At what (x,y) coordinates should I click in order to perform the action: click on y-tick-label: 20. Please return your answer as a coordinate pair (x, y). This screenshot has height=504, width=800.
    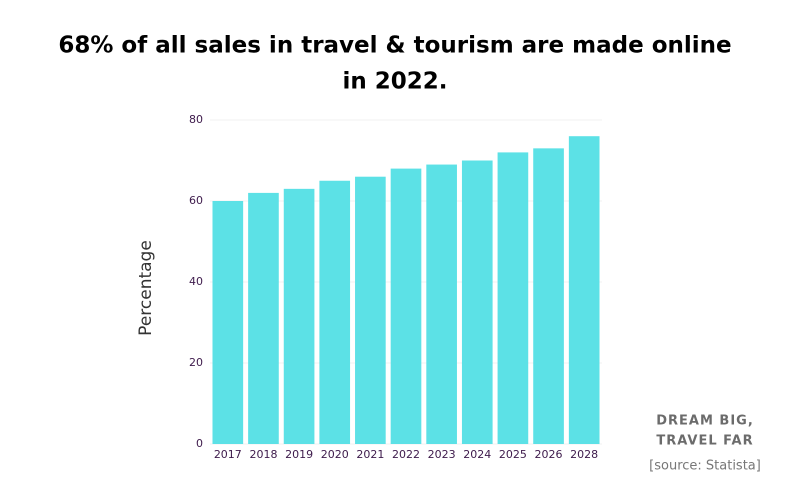
    Looking at the image, I should click on (196, 362).